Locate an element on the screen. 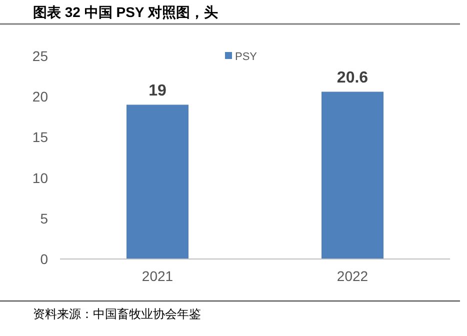  x-tick-label: 2022 is located at coordinates (352, 276).